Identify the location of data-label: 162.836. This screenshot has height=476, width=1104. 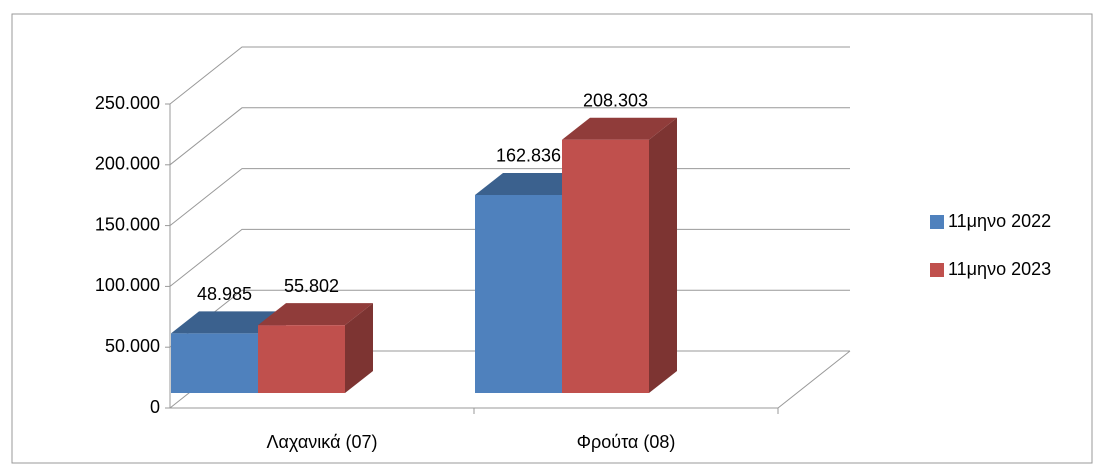
(528, 156).